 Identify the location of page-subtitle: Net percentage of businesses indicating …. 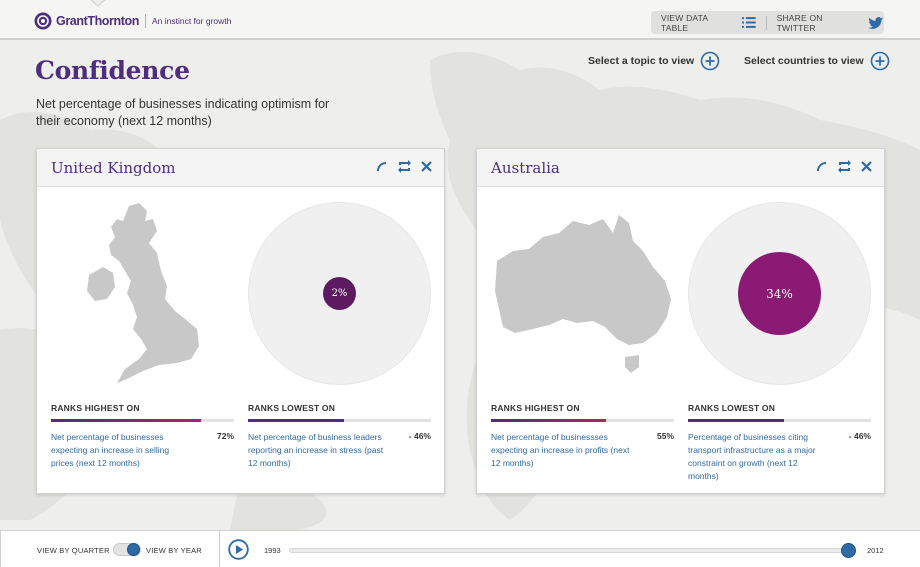
(183, 112).